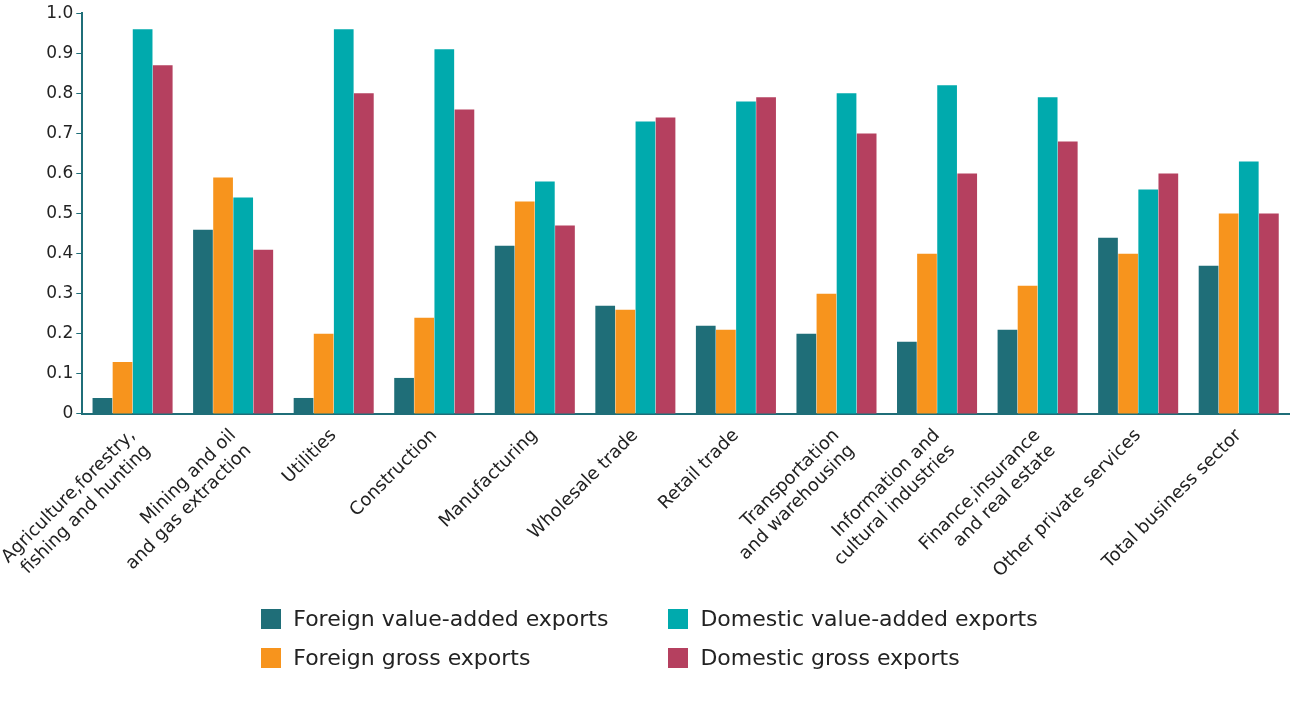  I want to click on y-tick-label: 0.4, so click(60, 252).